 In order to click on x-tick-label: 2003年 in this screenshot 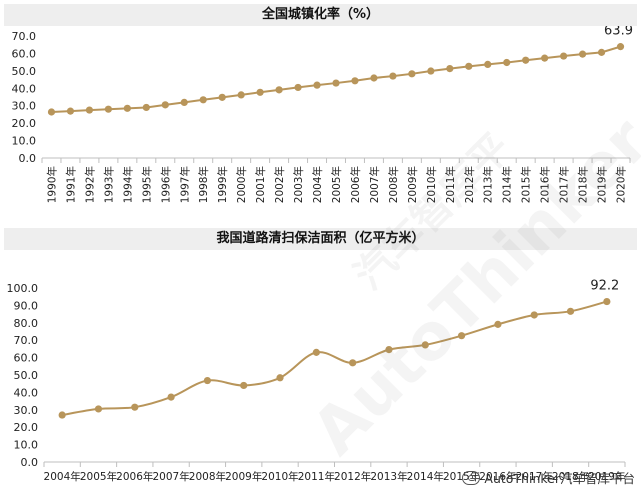, I will do `click(298, 184)`.